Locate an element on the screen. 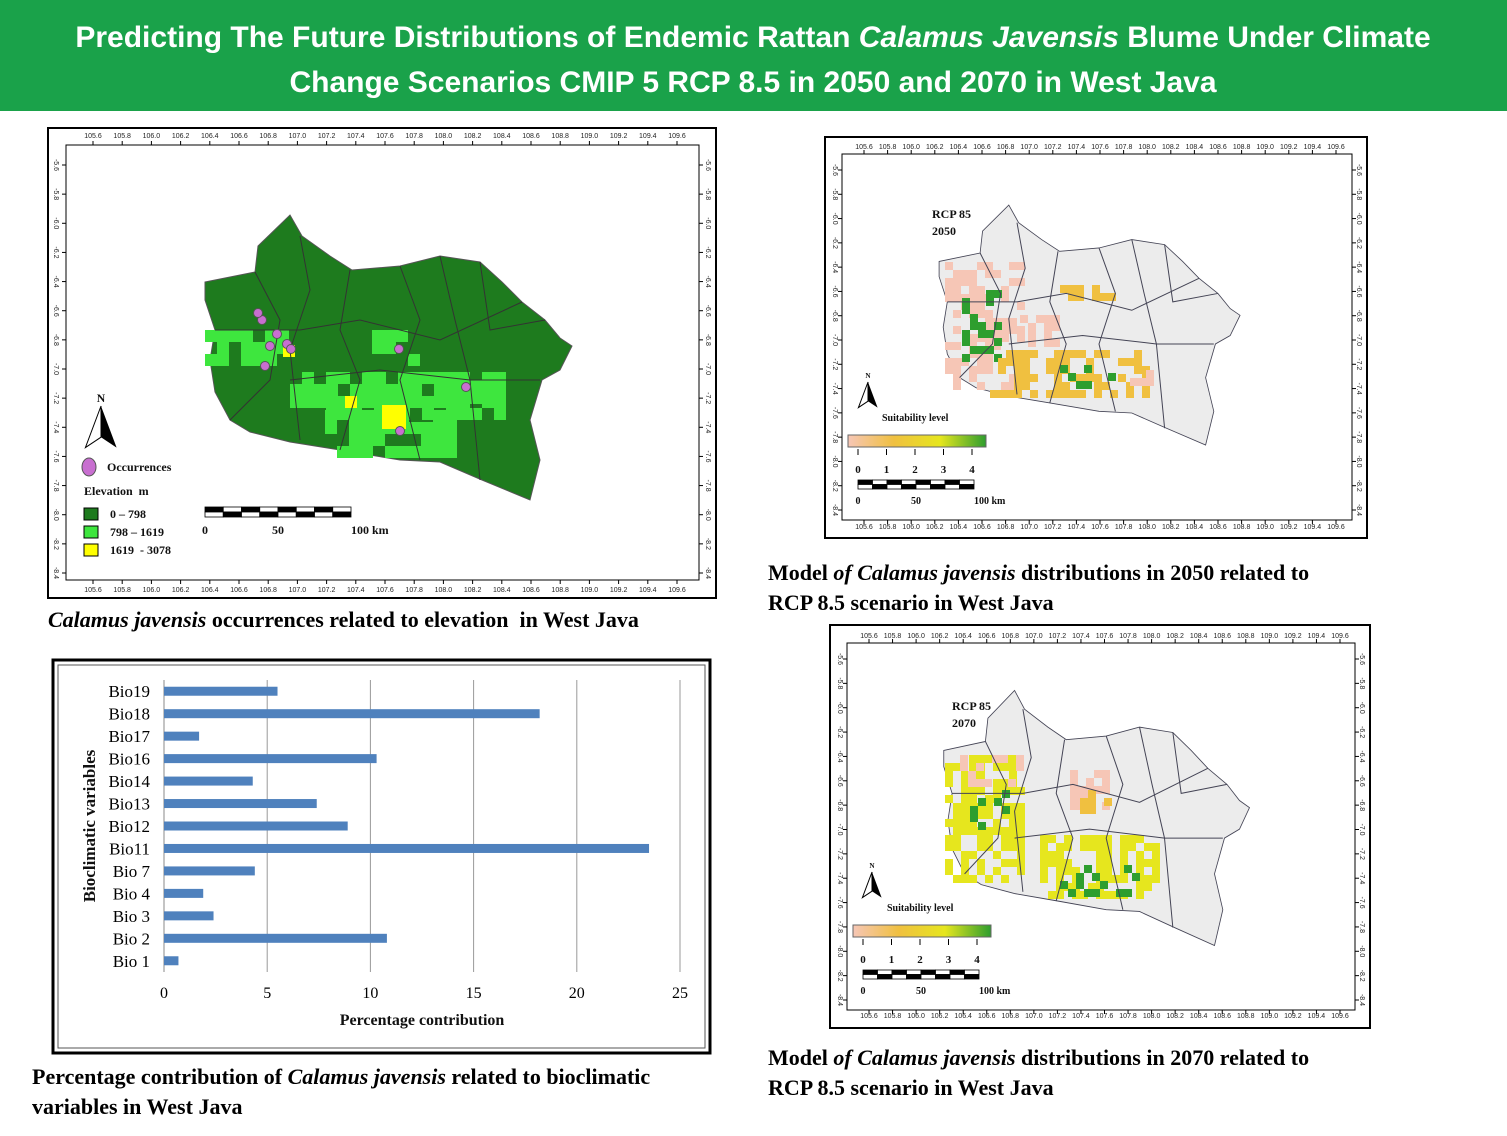  lat-label: -8.0 is located at coordinates (834, 461).